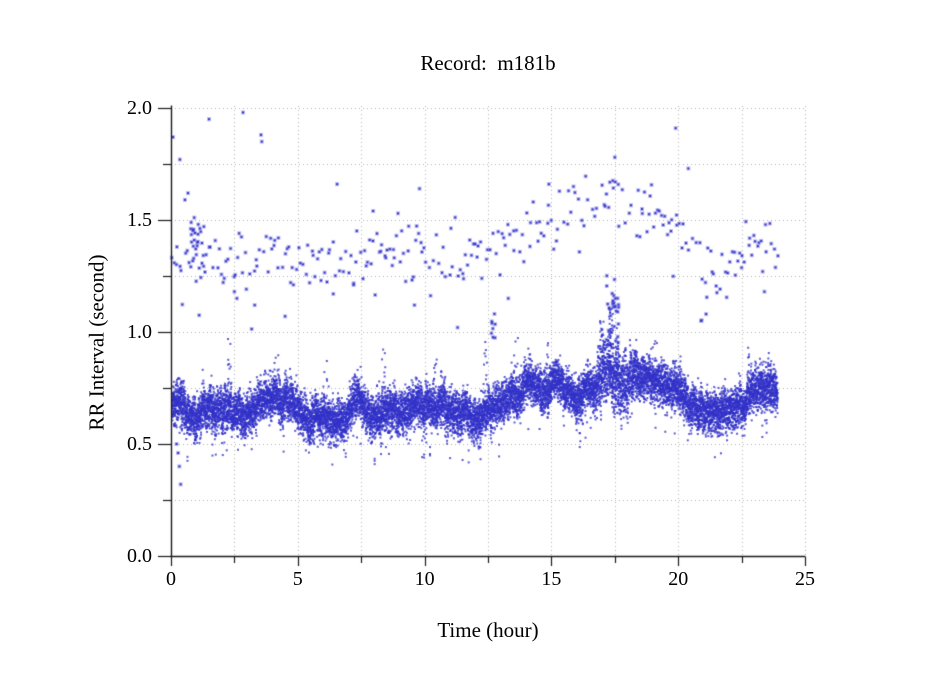  What do you see at coordinates (171, 579) in the screenshot?
I see `x-tick-label: 0` at bounding box center [171, 579].